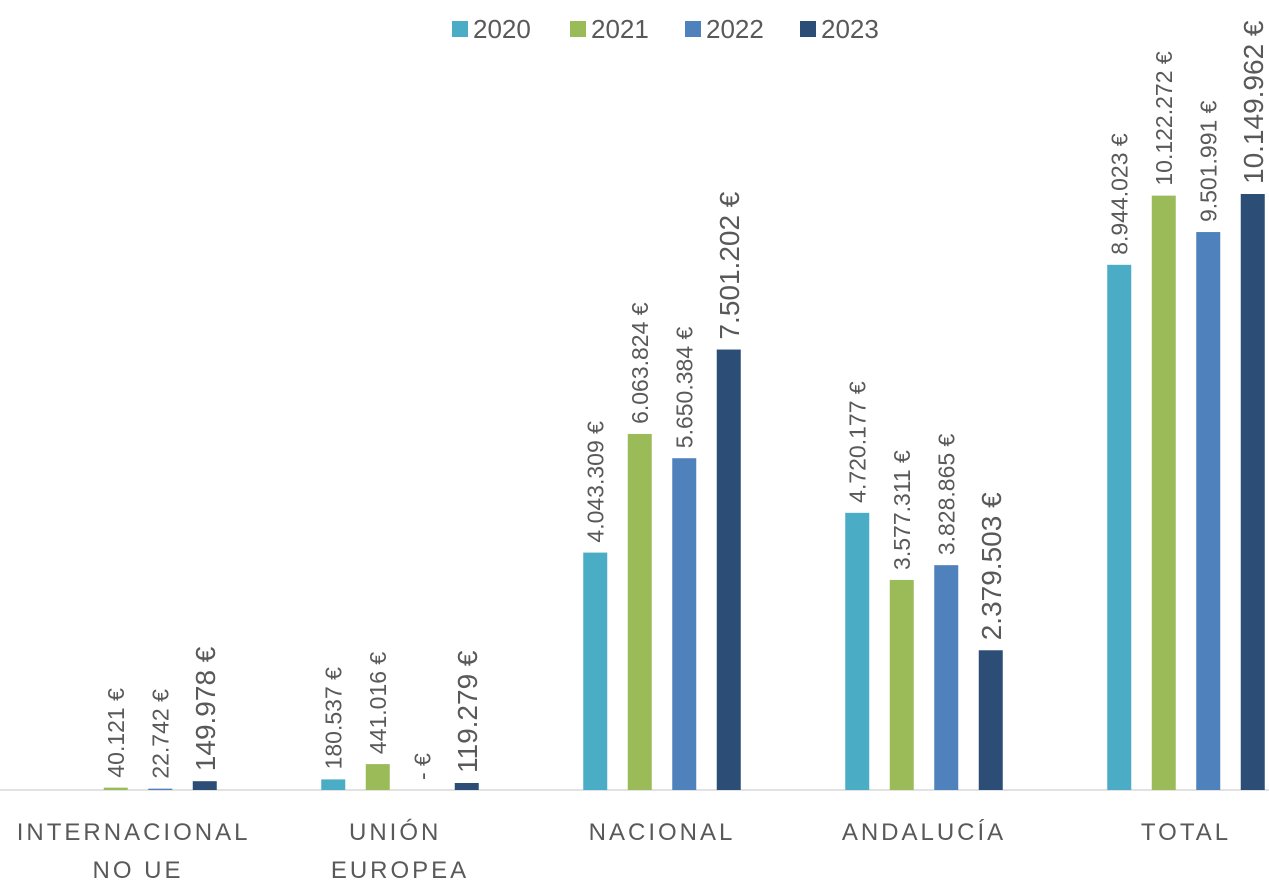 This screenshot has width=1269, height=882. Describe the element at coordinates (902, 510) in the screenshot. I see `data-label: 3.577.311 €` at that location.